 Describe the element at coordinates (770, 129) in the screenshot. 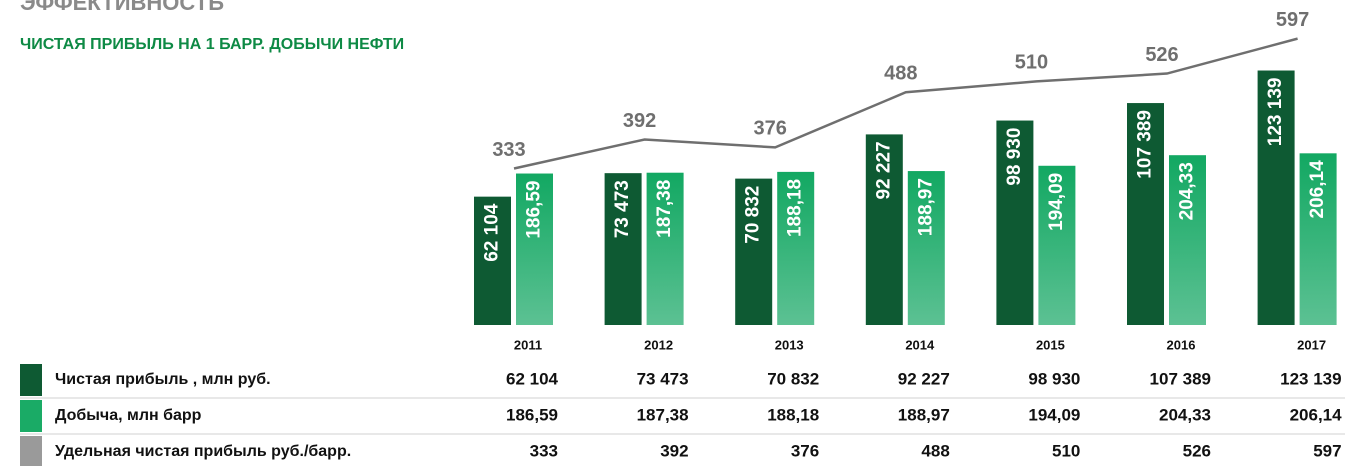

I see `line-value-label: 376` at that location.